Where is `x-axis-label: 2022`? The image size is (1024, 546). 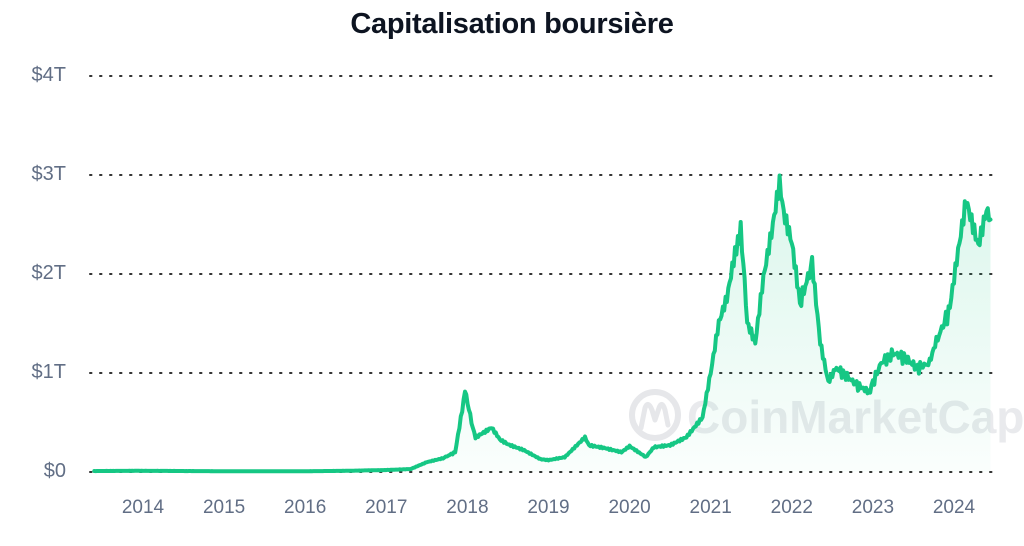 x-axis-label: 2022 is located at coordinates (791, 507).